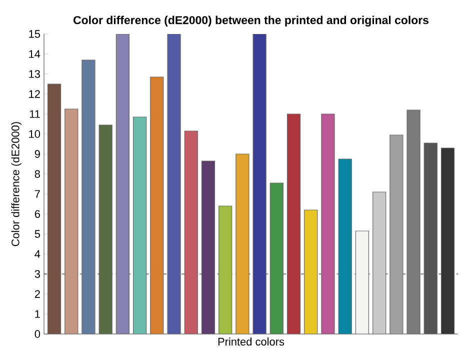 The width and height of the screenshot is (474, 355). Describe the element at coordinates (37, 234) in the screenshot. I see `y-tick-label: 5` at that location.